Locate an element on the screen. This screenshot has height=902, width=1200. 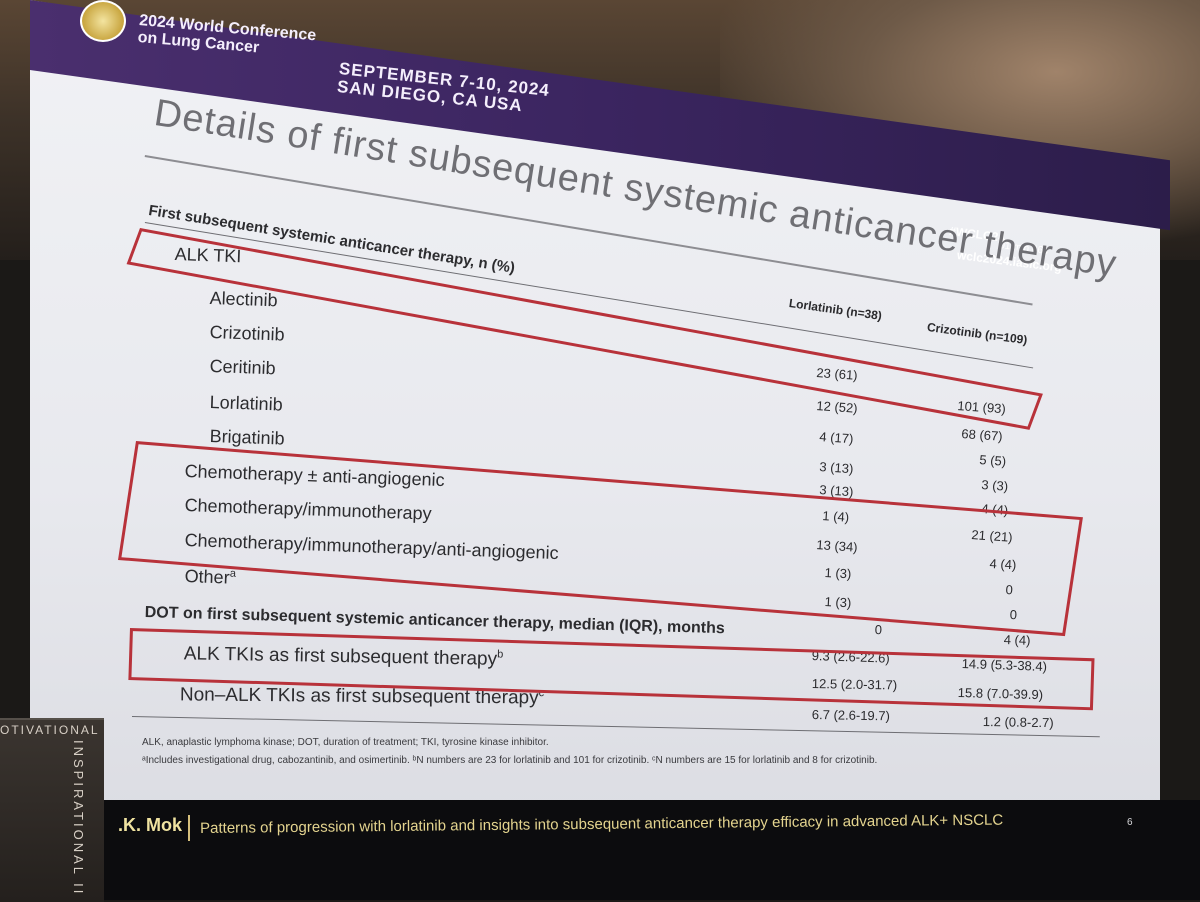
room-sign is located at coordinates (52, 810).